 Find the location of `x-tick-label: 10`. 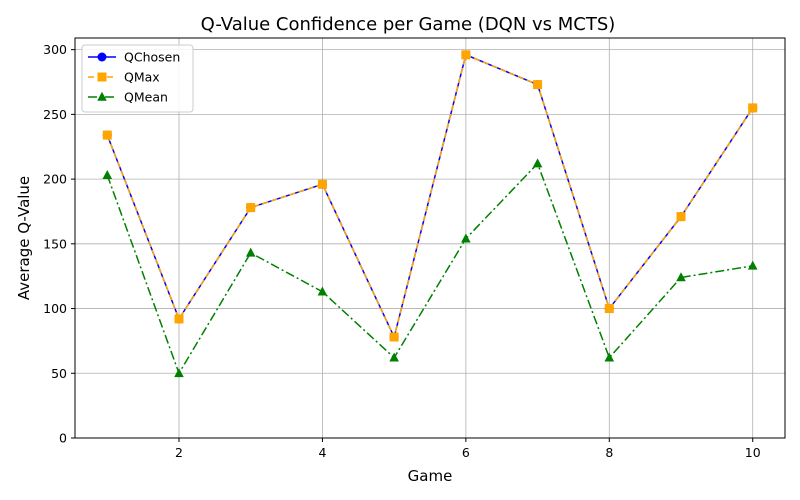

x-tick-label: 10 is located at coordinates (753, 452).